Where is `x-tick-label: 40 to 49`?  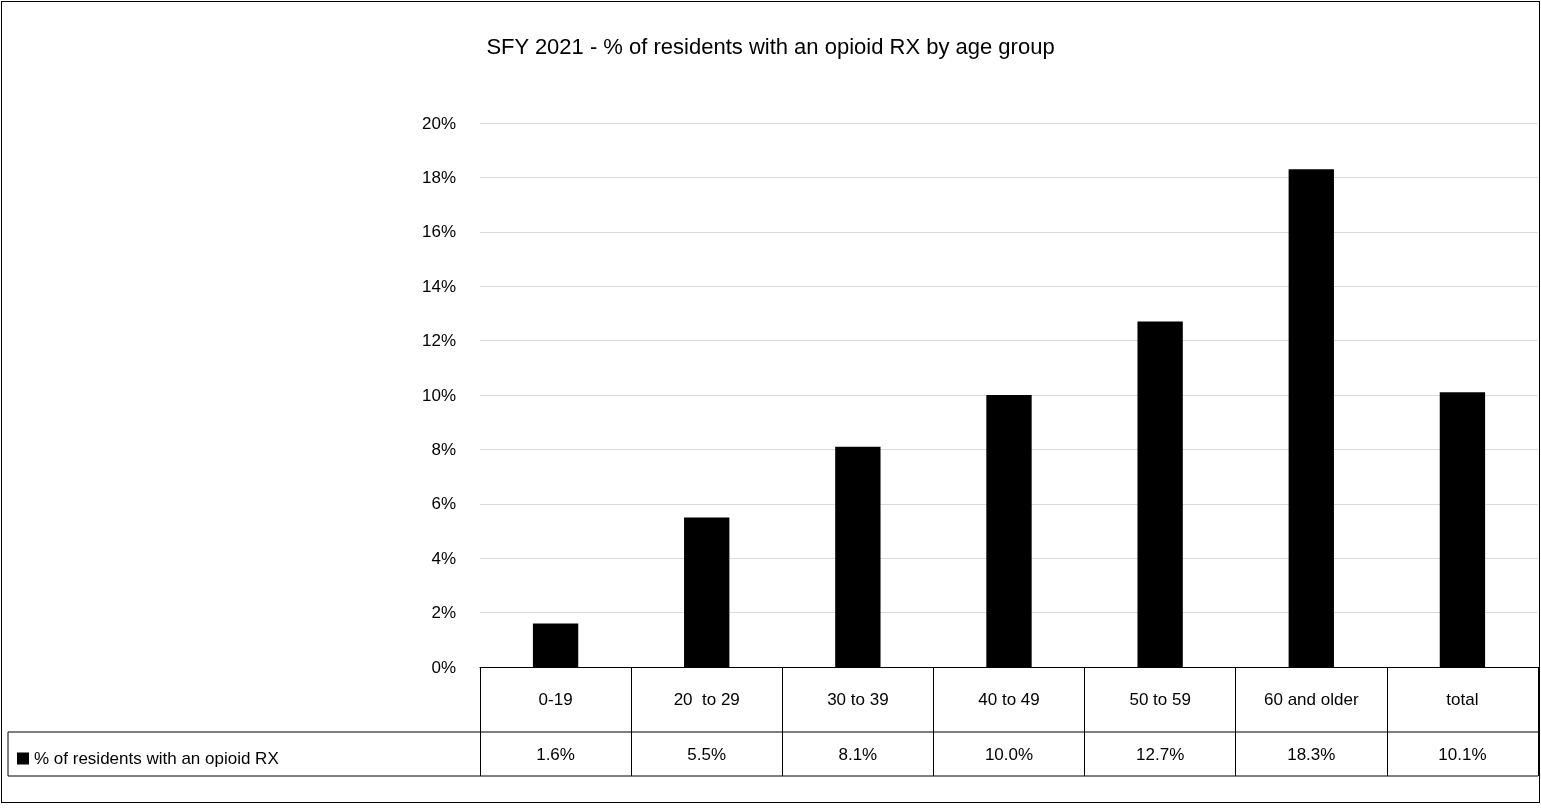
x-tick-label: 40 to 49 is located at coordinates (1009, 699).